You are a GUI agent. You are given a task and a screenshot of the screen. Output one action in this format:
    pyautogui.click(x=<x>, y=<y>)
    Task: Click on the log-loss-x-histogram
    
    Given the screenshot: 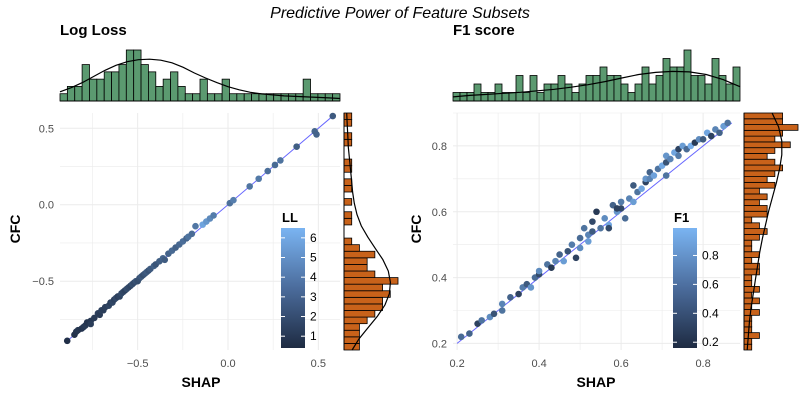 What is the action you would take?
    pyautogui.click(x=200, y=75)
    